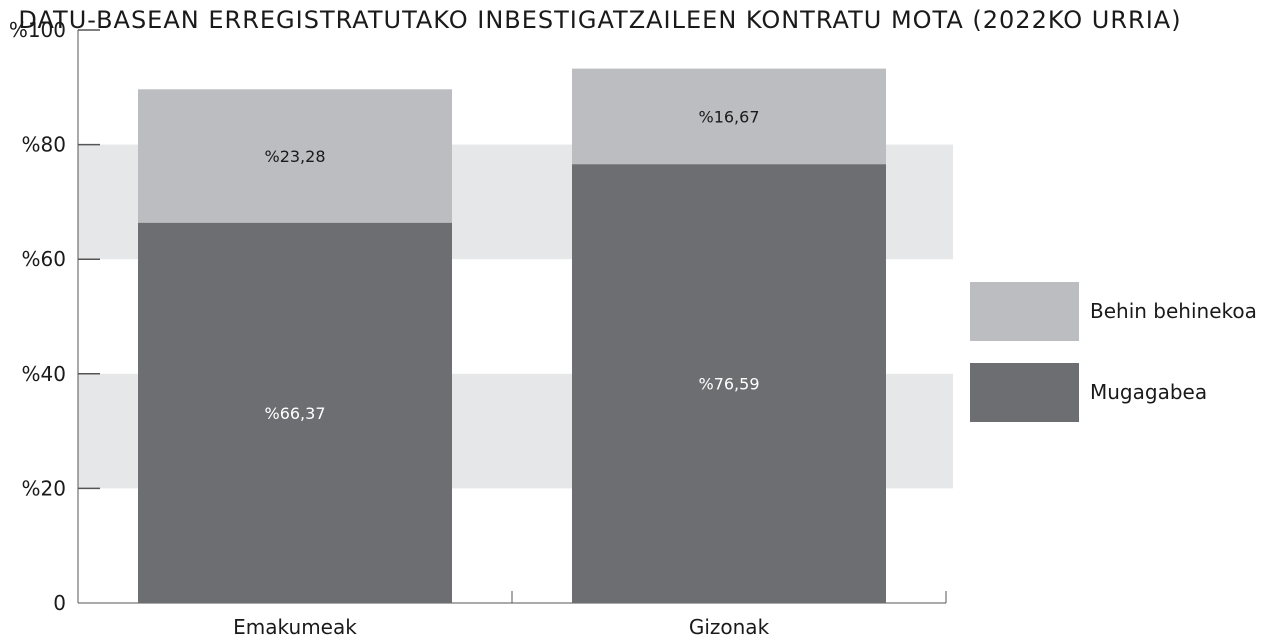 This screenshot has height=639, width=1262. What do you see at coordinates (44, 259) in the screenshot?
I see `y-tick-label: %60` at bounding box center [44, 259].